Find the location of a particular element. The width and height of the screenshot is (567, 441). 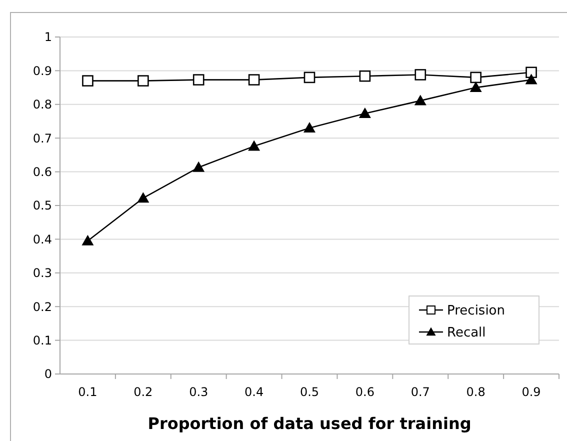

x-tick-label: 0.9 is located at coordinates (531, 392).